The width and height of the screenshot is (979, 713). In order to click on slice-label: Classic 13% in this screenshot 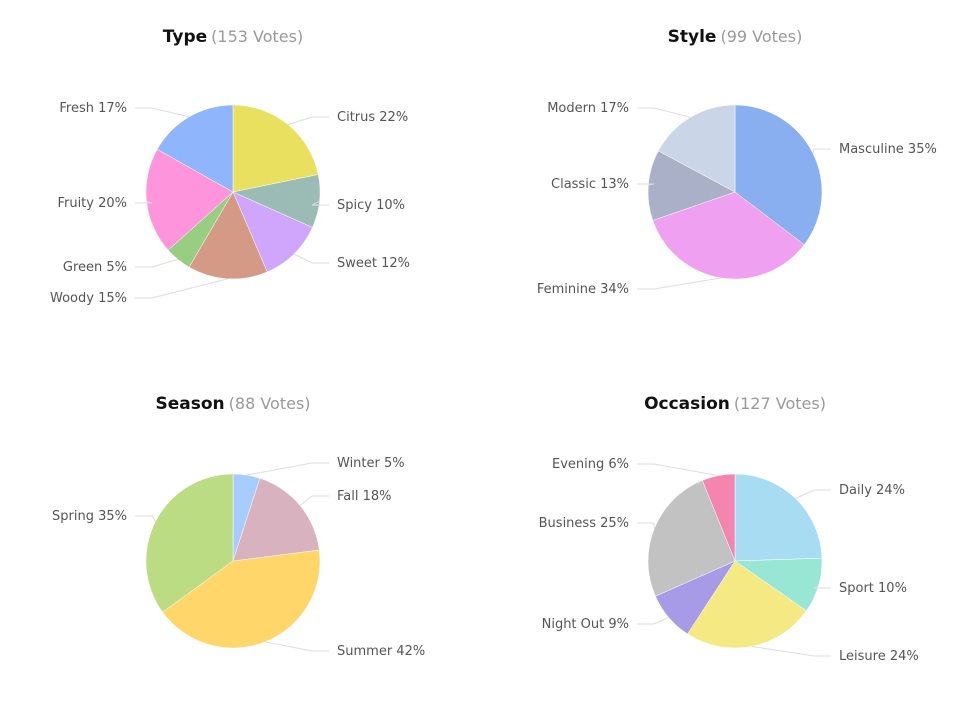, I will do `click(590, 184)`.